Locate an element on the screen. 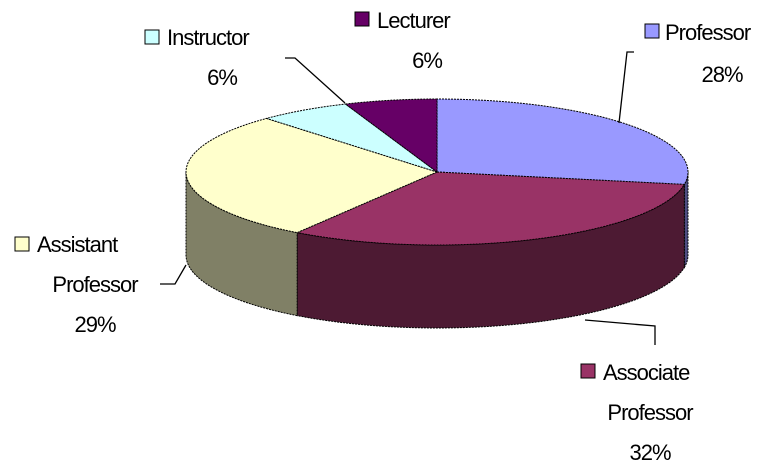 The image size is (778, 466). label-line: Assistant is located at coordinates (79, 244).